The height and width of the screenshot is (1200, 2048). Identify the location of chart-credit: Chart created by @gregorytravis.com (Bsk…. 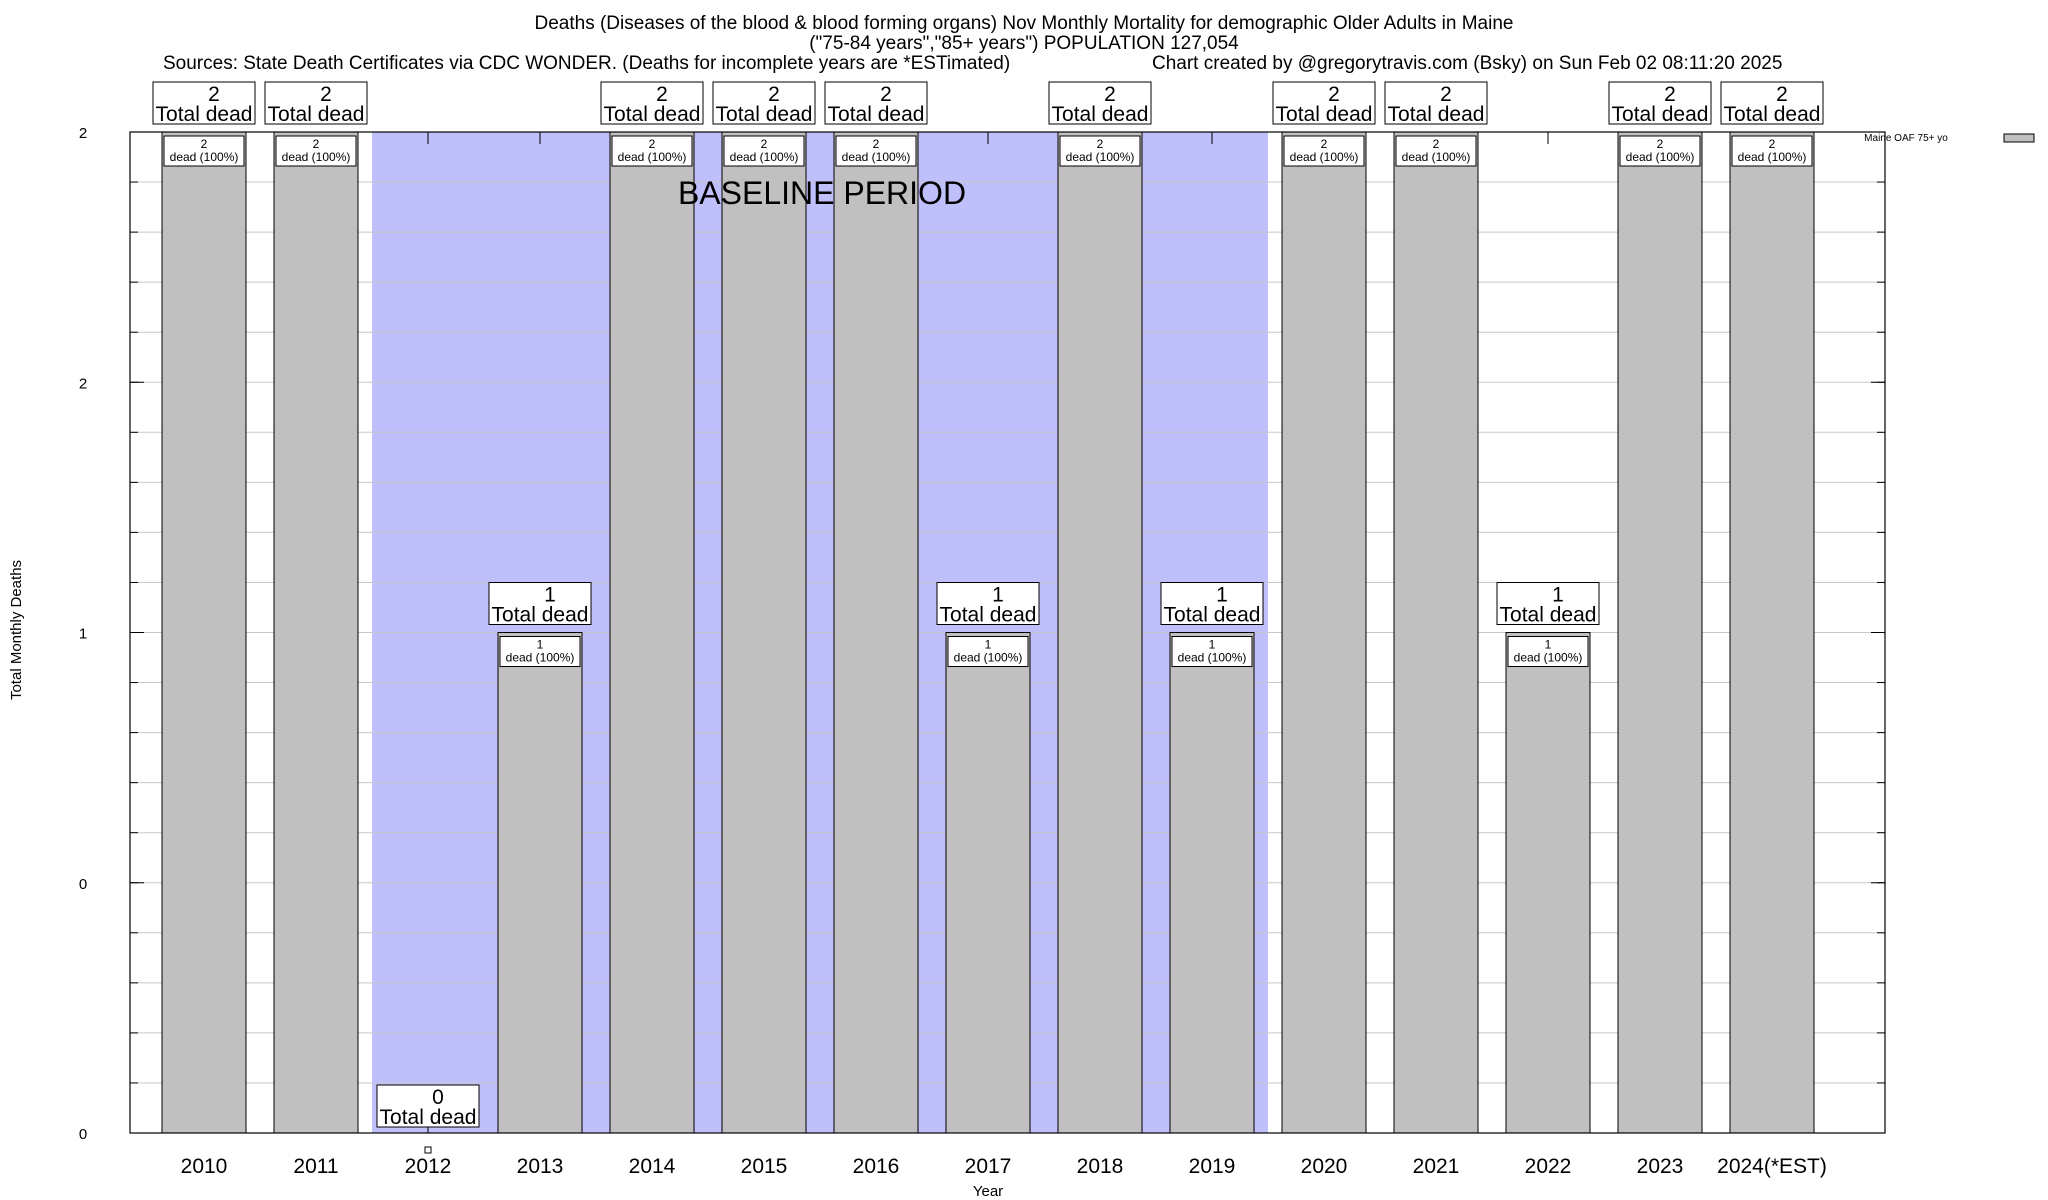
(1467, 63).